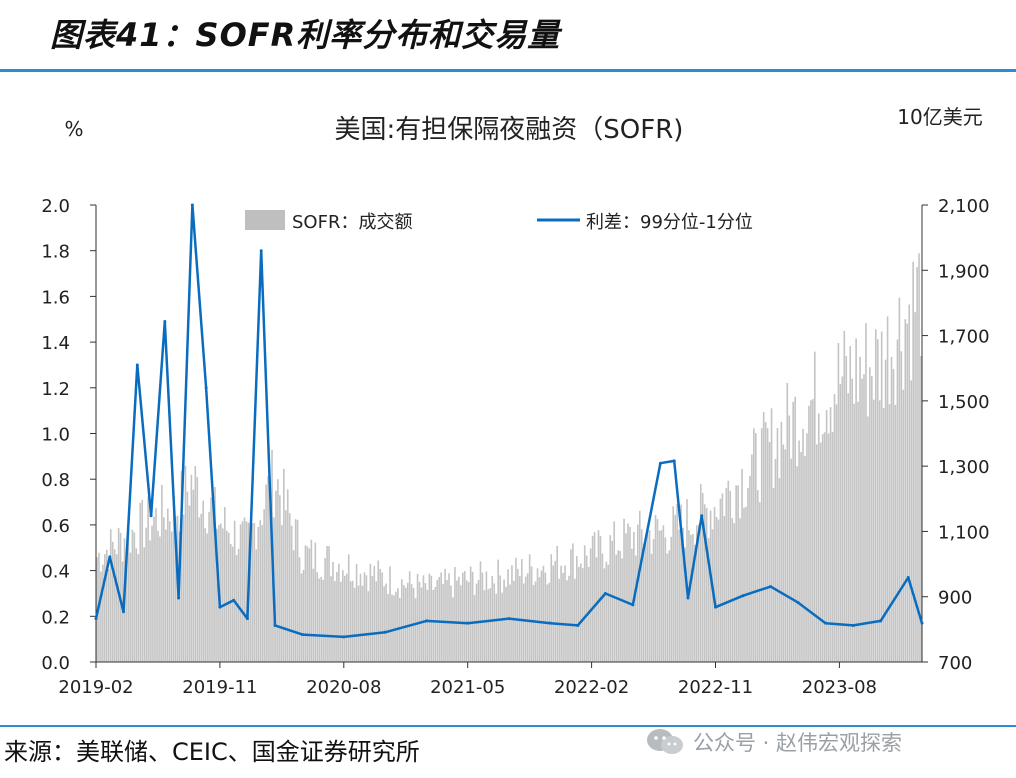  Describe the element at coordinates (467, 687) in the screenshot. I see `x-tick-label: 2021-05` at that location.